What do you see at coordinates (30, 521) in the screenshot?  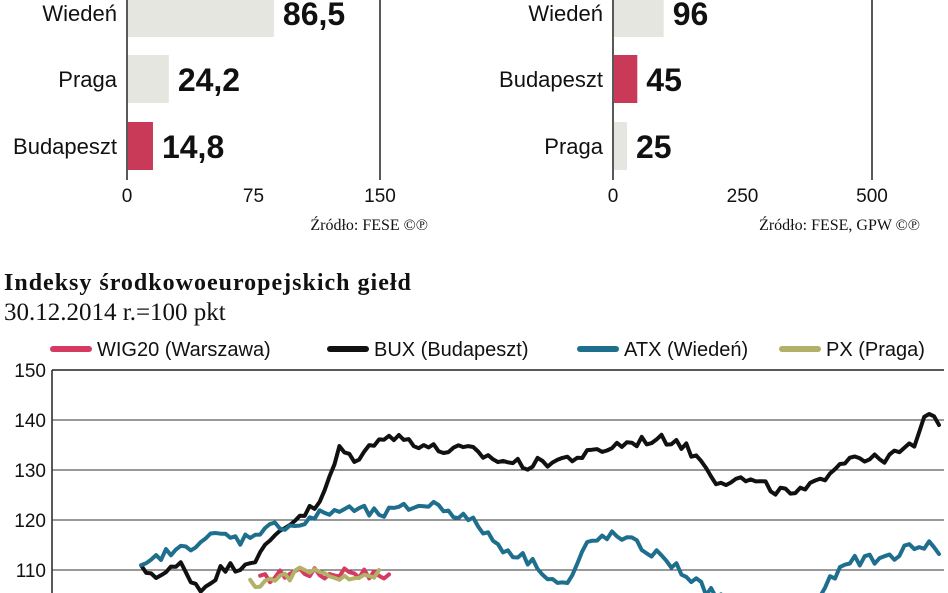 I see `y-tick-label: 120` at bounding box center [30, 521].